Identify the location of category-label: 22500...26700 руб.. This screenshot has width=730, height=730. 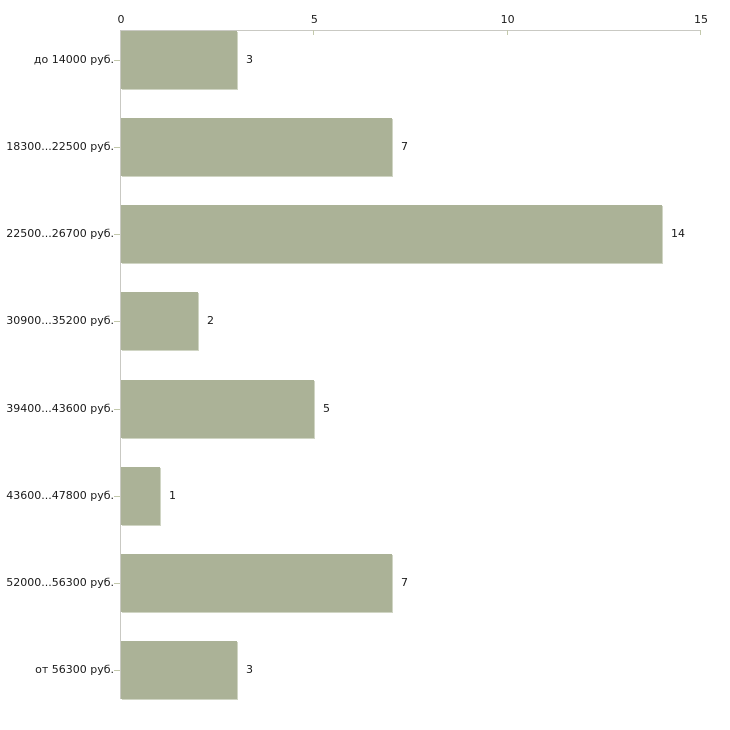
(60, 233).